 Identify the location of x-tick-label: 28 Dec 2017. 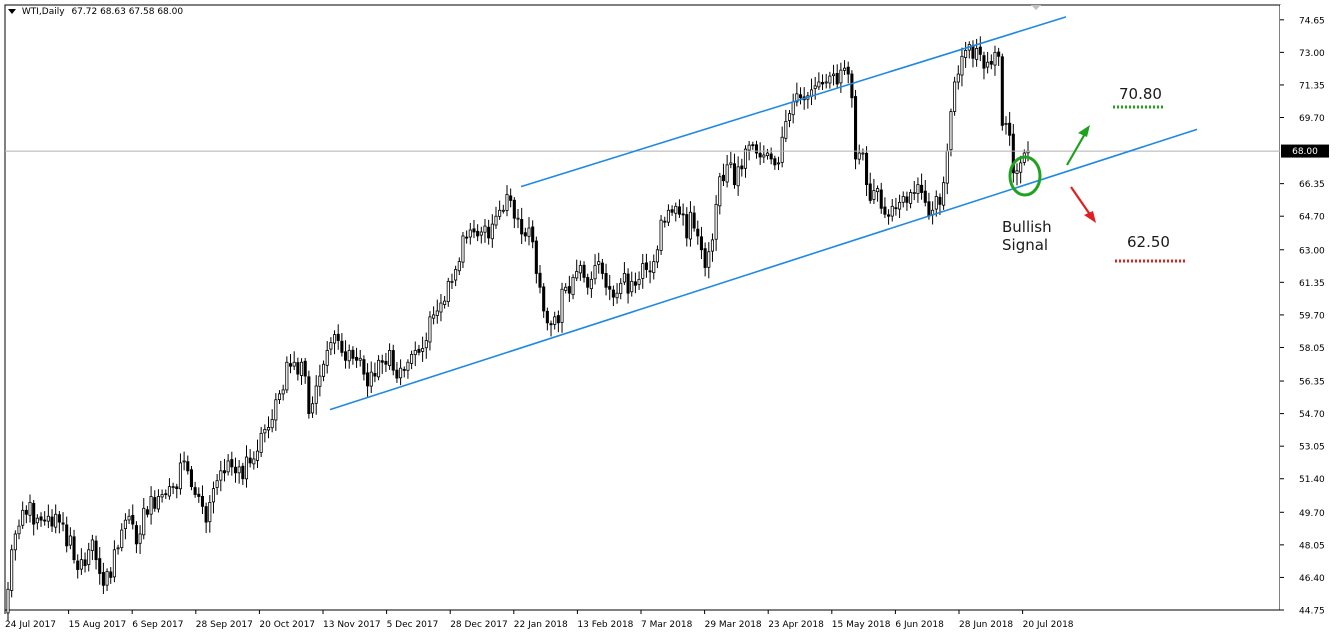
(479, 625).